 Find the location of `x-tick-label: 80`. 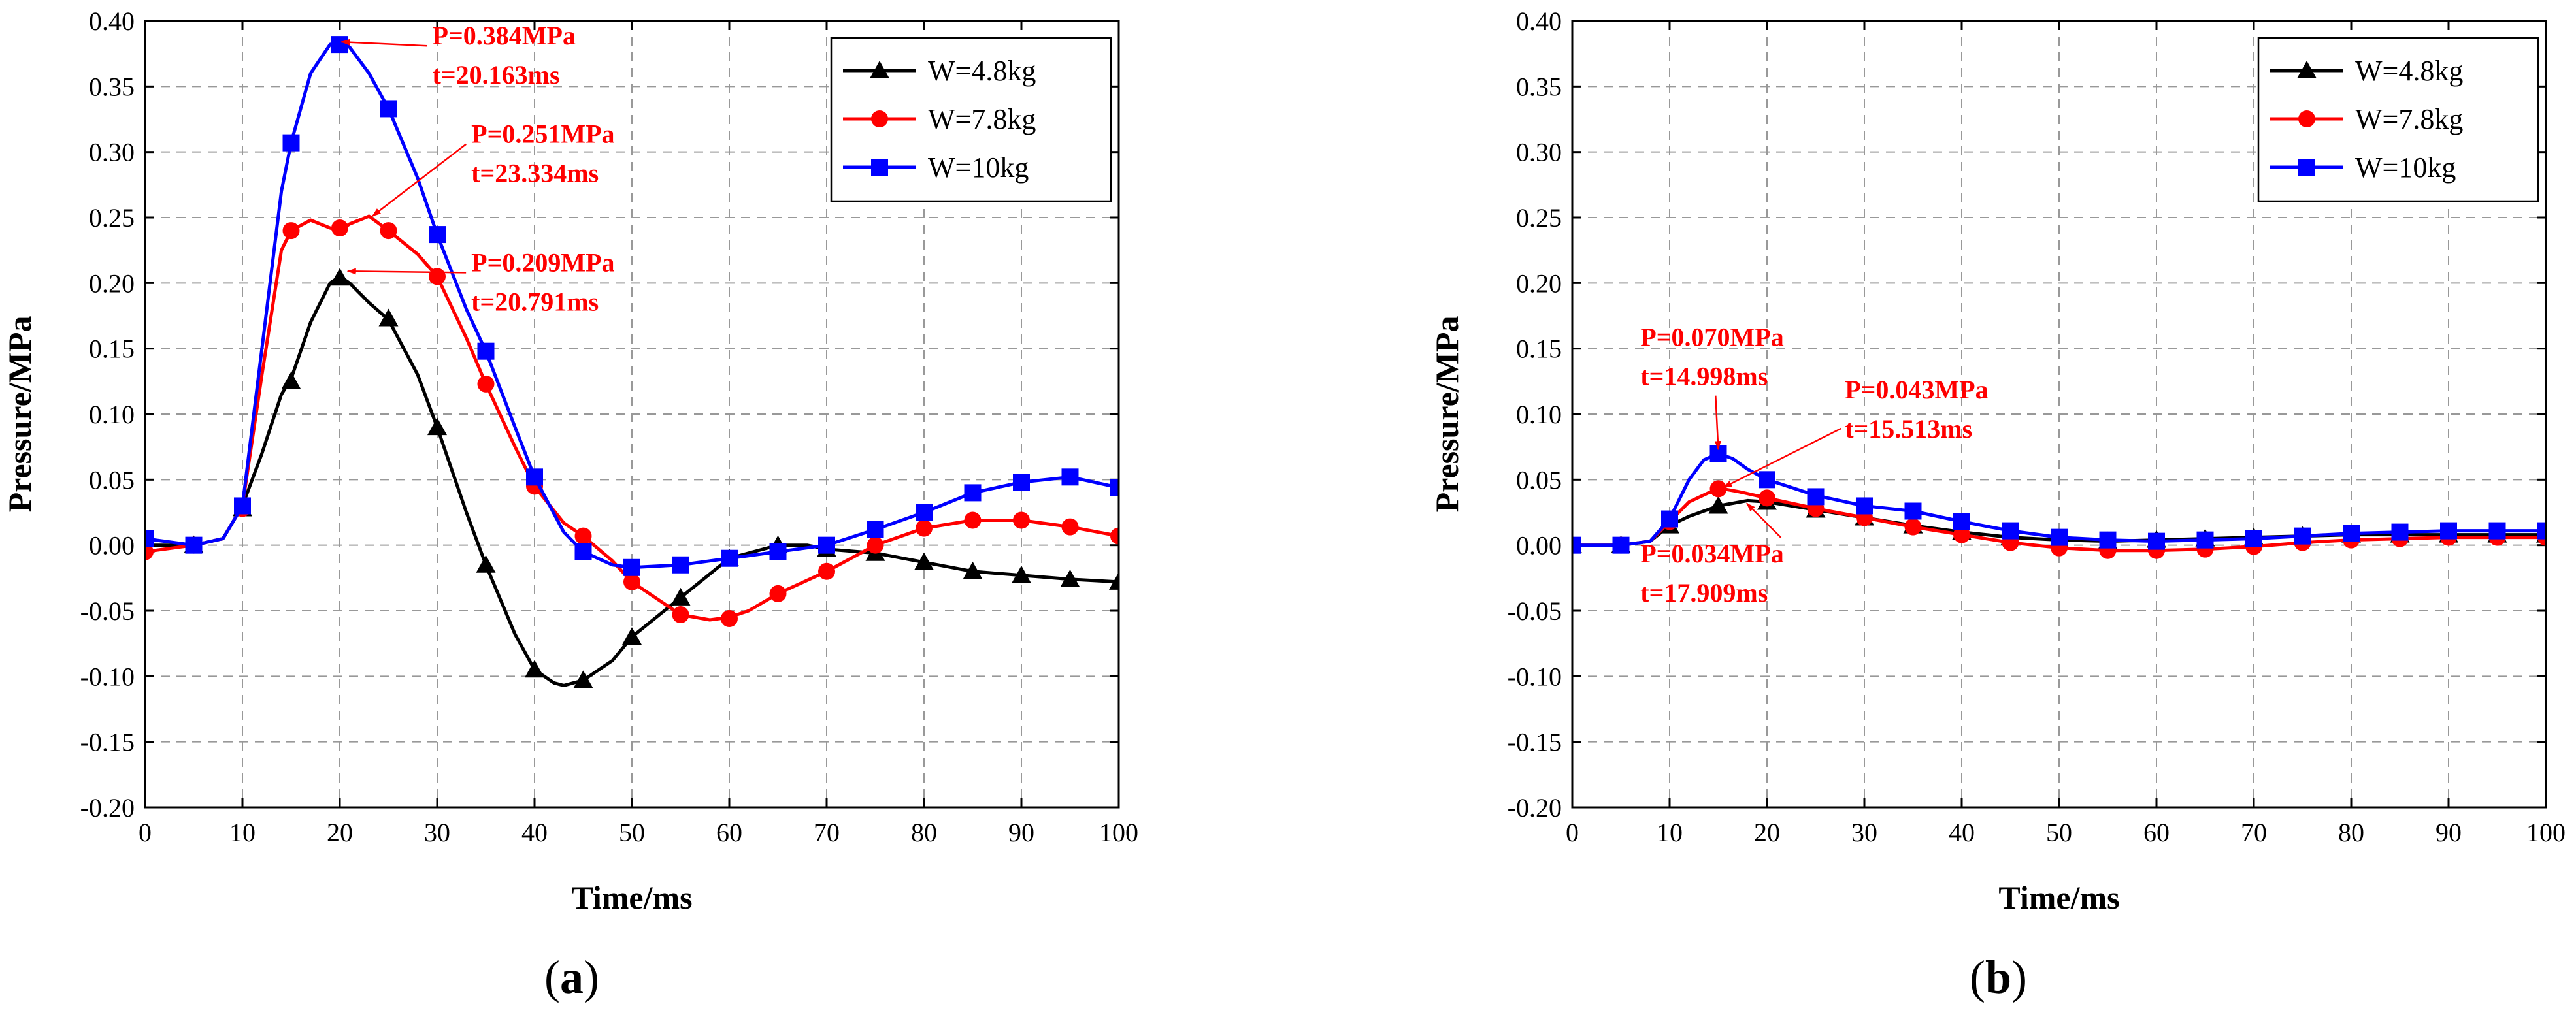

x-tick-label: 80 is located at coordinates (924, 832).